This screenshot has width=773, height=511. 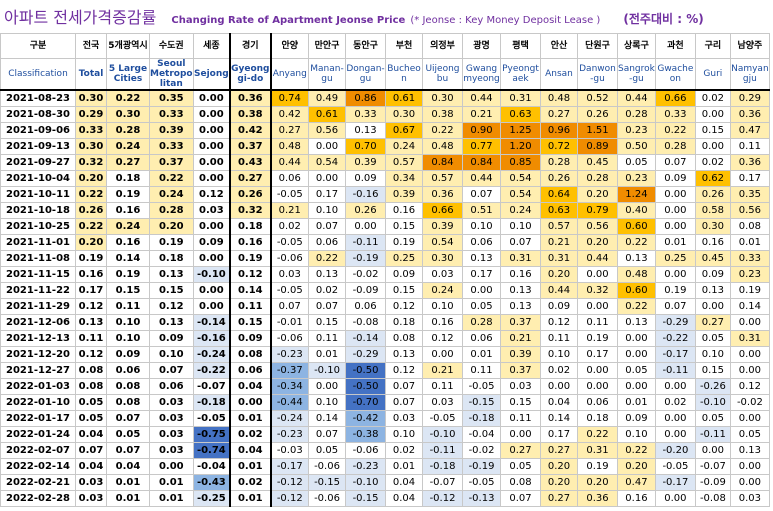 What do you see at coordinates (327, 370) in the screenshot?
I see `rate-cell: -0.10` at bounding box center [327, 370].